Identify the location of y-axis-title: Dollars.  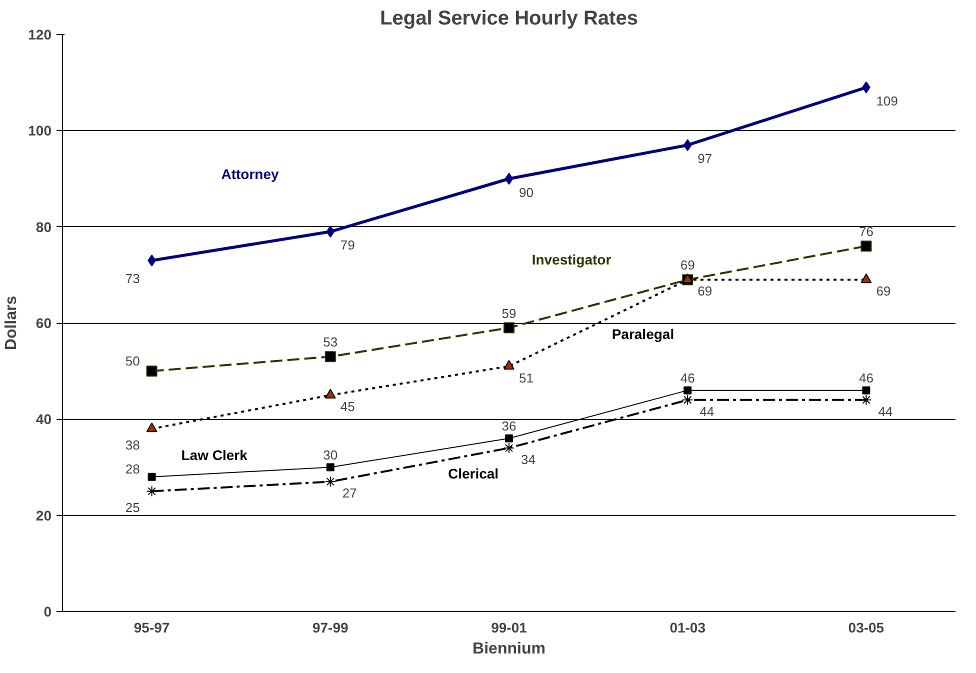
(11, 323).